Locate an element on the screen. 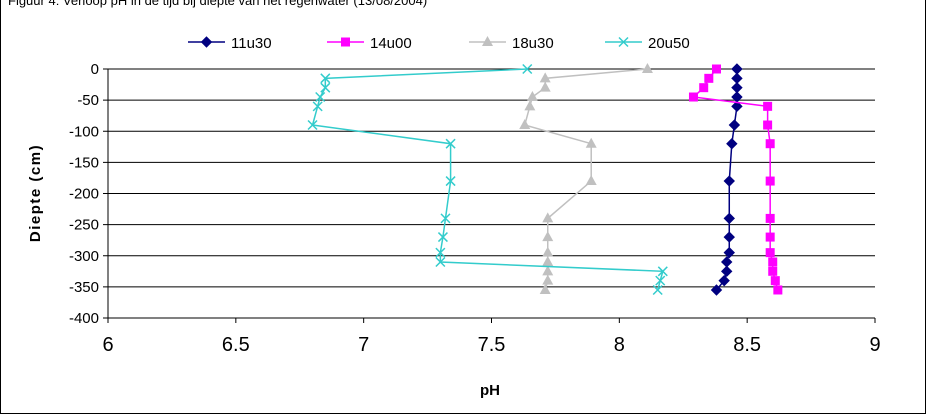 The image size is (927, 415). y-tick-label: -150 is located at coordinates (84, 162).